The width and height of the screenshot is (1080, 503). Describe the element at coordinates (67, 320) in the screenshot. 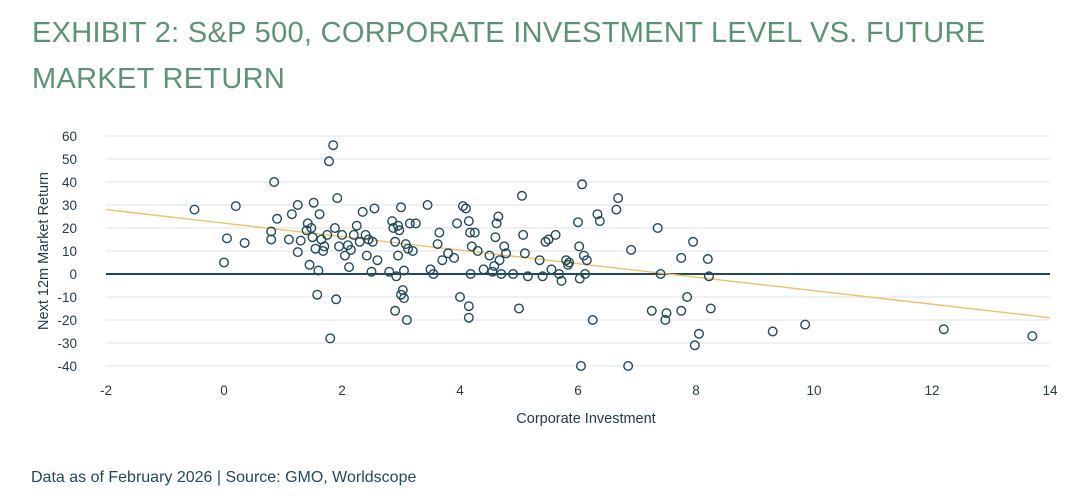

I see `y-tick-label: -20` at that location.